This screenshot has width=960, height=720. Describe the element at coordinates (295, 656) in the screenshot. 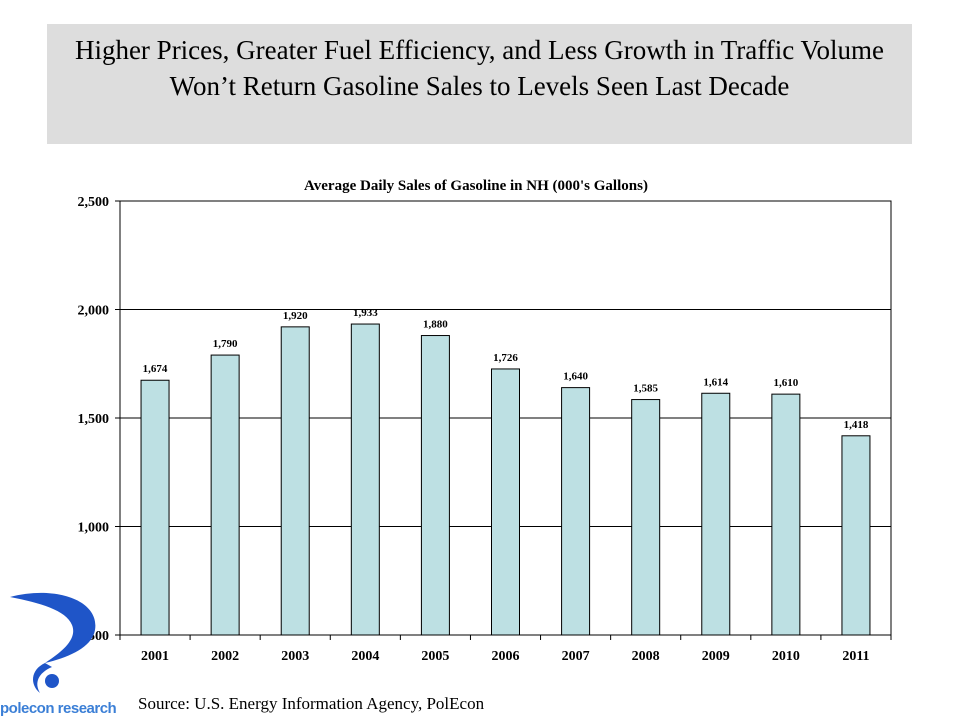

I see `x-tick-label: 2003` at that location.